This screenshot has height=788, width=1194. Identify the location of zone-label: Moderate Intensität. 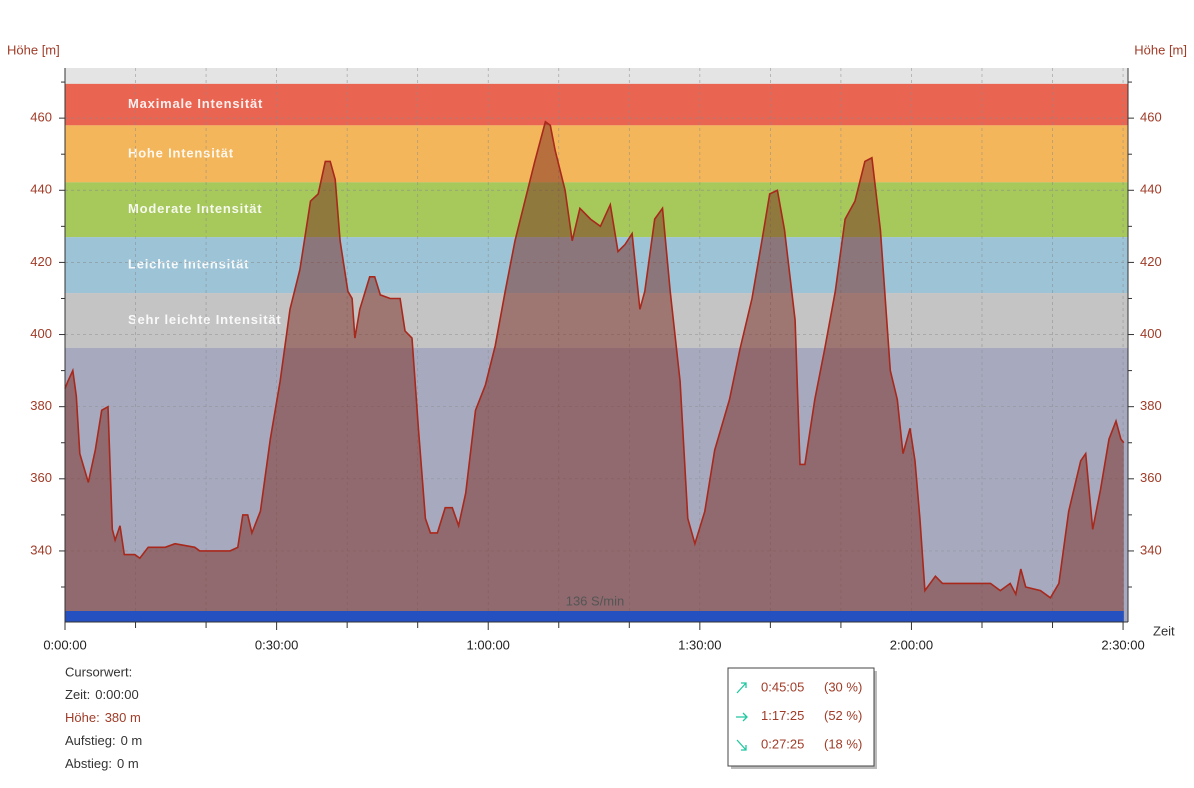
(195, 208).